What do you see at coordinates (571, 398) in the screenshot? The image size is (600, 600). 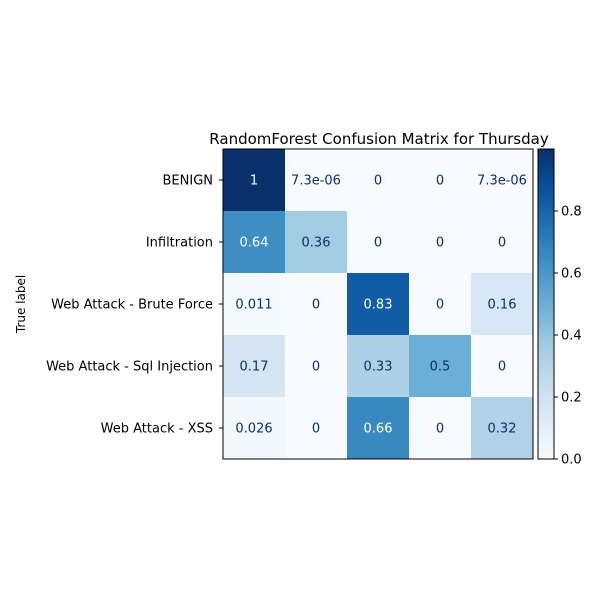 I see `colorbar-tick-label: 0.2` at bounding box center [571, 398].